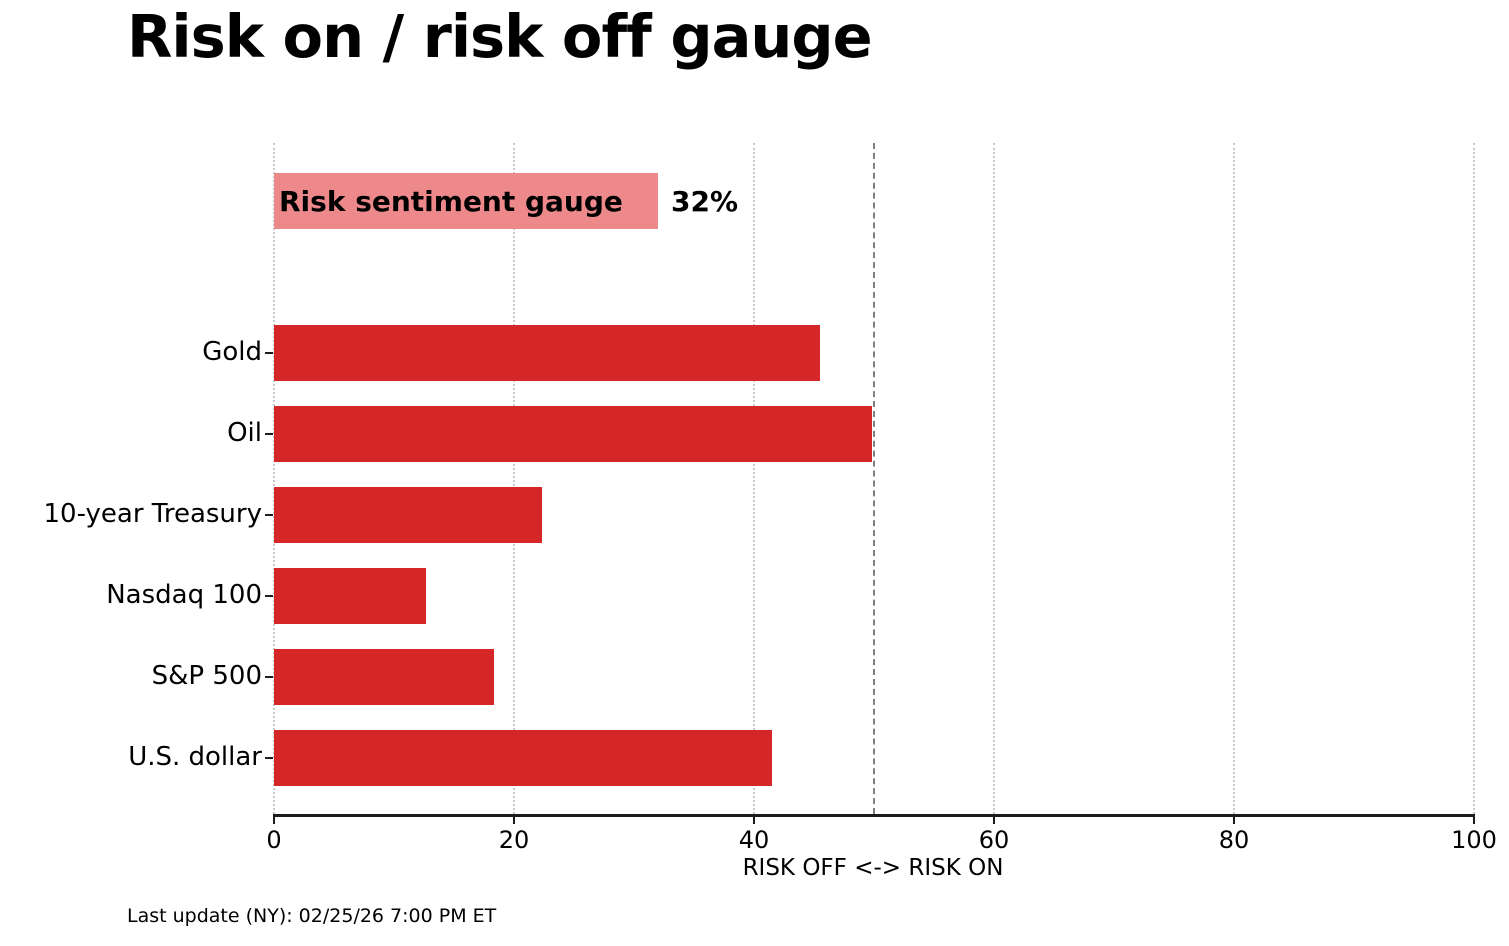 This screenshot has height=946, width=1509. What do you see at coordinates (184, 595) in the screenshot?
I see `category-label-nasdaq-100: Nasdaq 100` at bounding box center [184, 595].